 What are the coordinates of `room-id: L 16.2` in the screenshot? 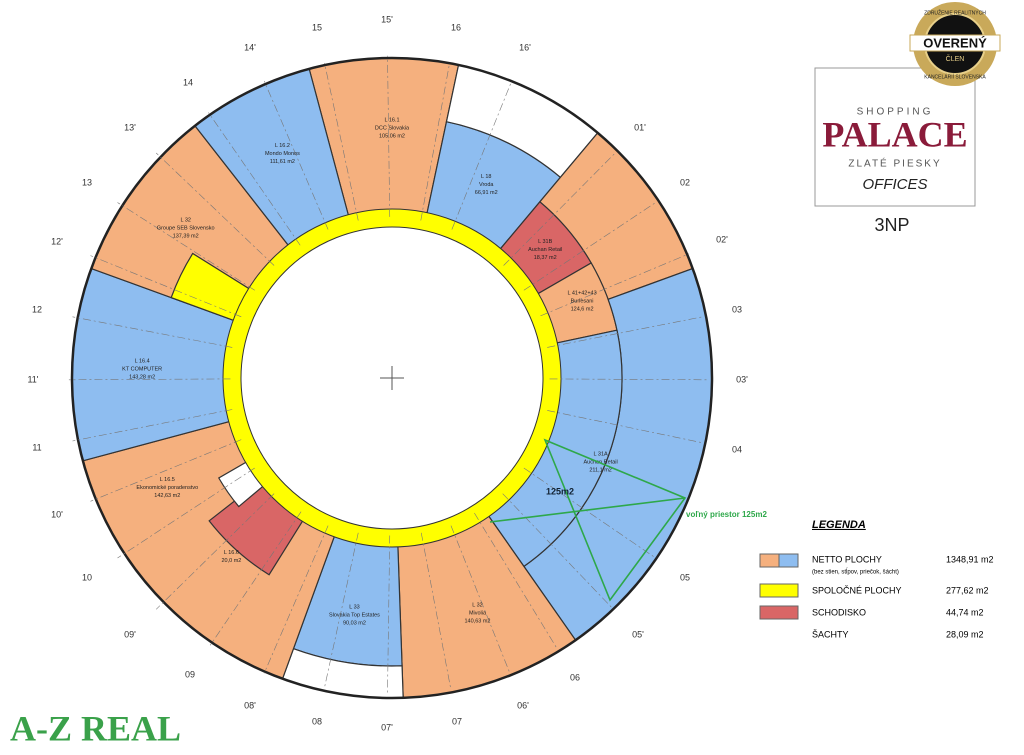 It's located at (282, 146).